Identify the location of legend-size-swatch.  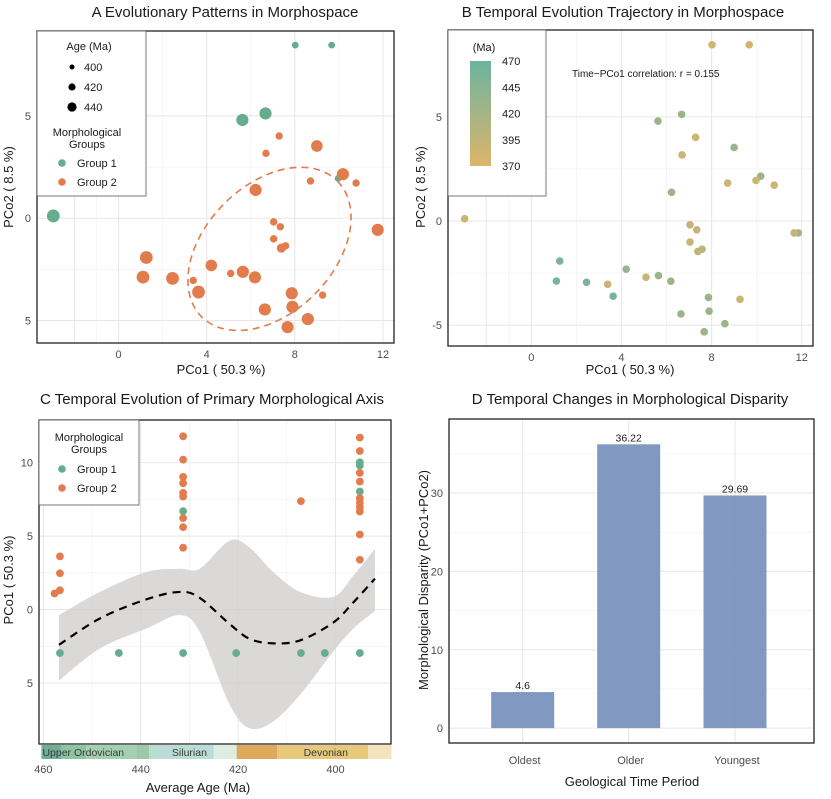
(72, 67).